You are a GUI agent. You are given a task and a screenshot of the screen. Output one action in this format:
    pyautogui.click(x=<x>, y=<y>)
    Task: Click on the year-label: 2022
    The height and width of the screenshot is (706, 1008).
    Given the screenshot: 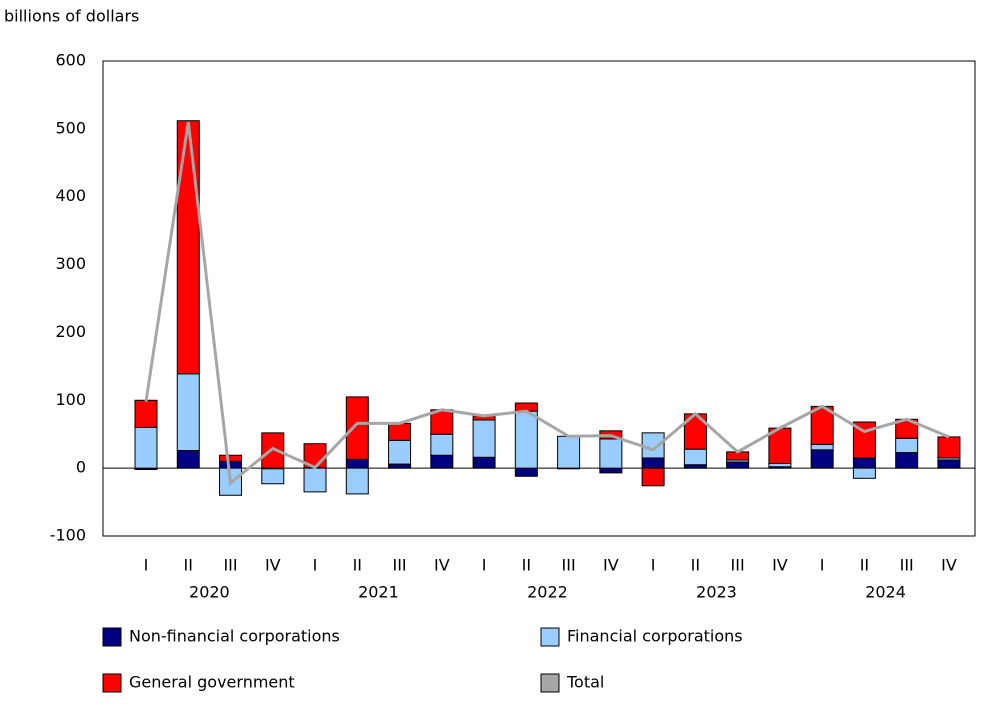 What is the action you would take?
    pyautogui.click(x=547, y=592)
    